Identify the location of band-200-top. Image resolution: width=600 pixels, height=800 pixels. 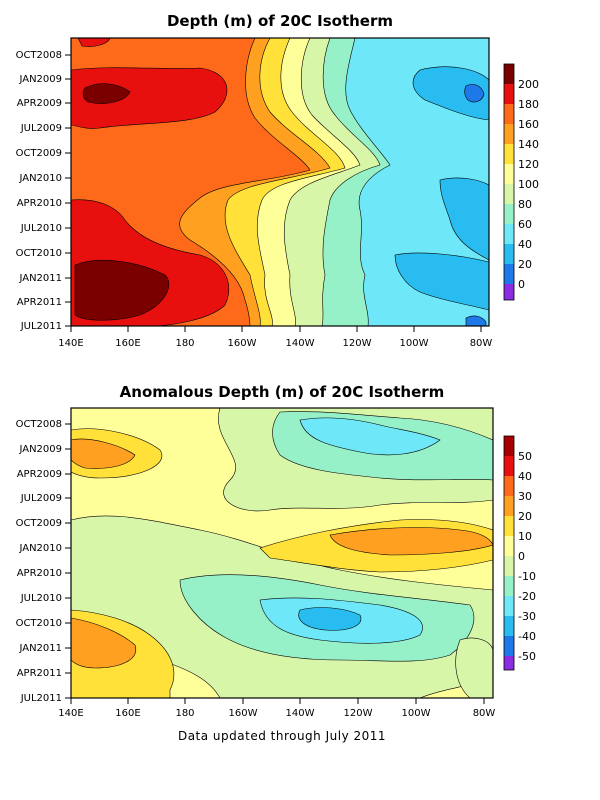
(106, 93).